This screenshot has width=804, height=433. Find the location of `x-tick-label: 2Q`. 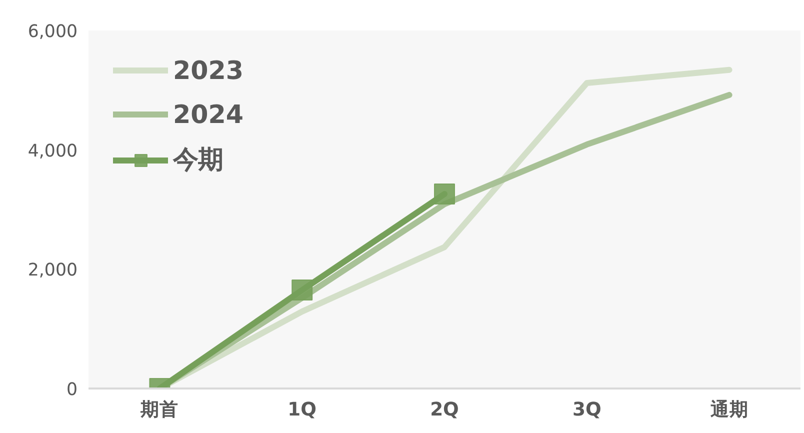

x-tick-label: 2Q is located at coordinates (444, 410).